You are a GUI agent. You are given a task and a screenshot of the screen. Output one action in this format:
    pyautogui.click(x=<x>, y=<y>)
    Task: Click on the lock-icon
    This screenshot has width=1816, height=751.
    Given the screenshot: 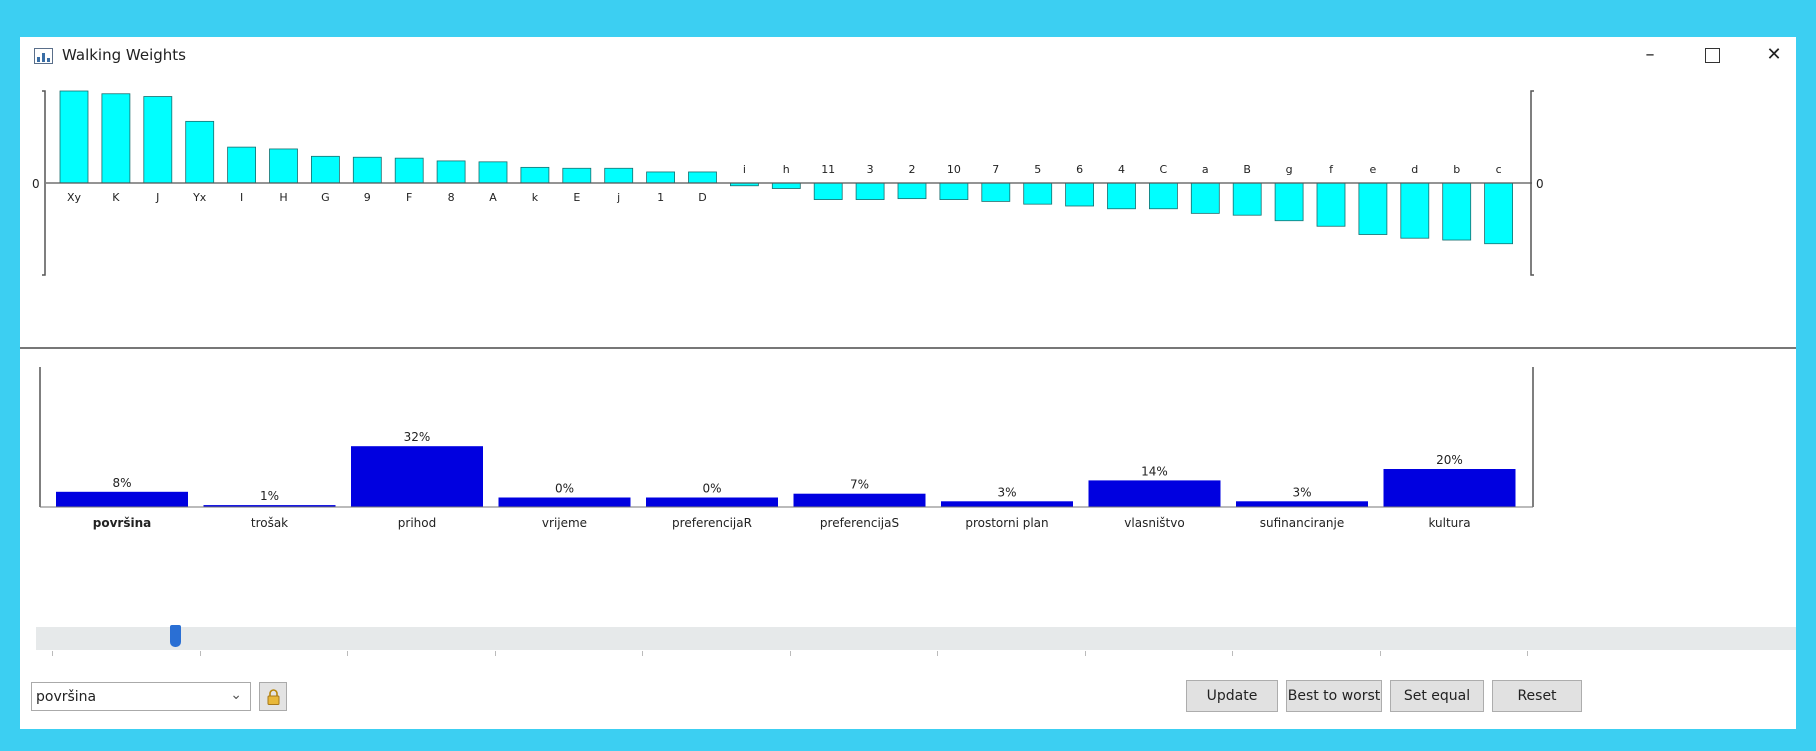 What is the action you would take?
    pyautogui.click(x=273, y=697)
    